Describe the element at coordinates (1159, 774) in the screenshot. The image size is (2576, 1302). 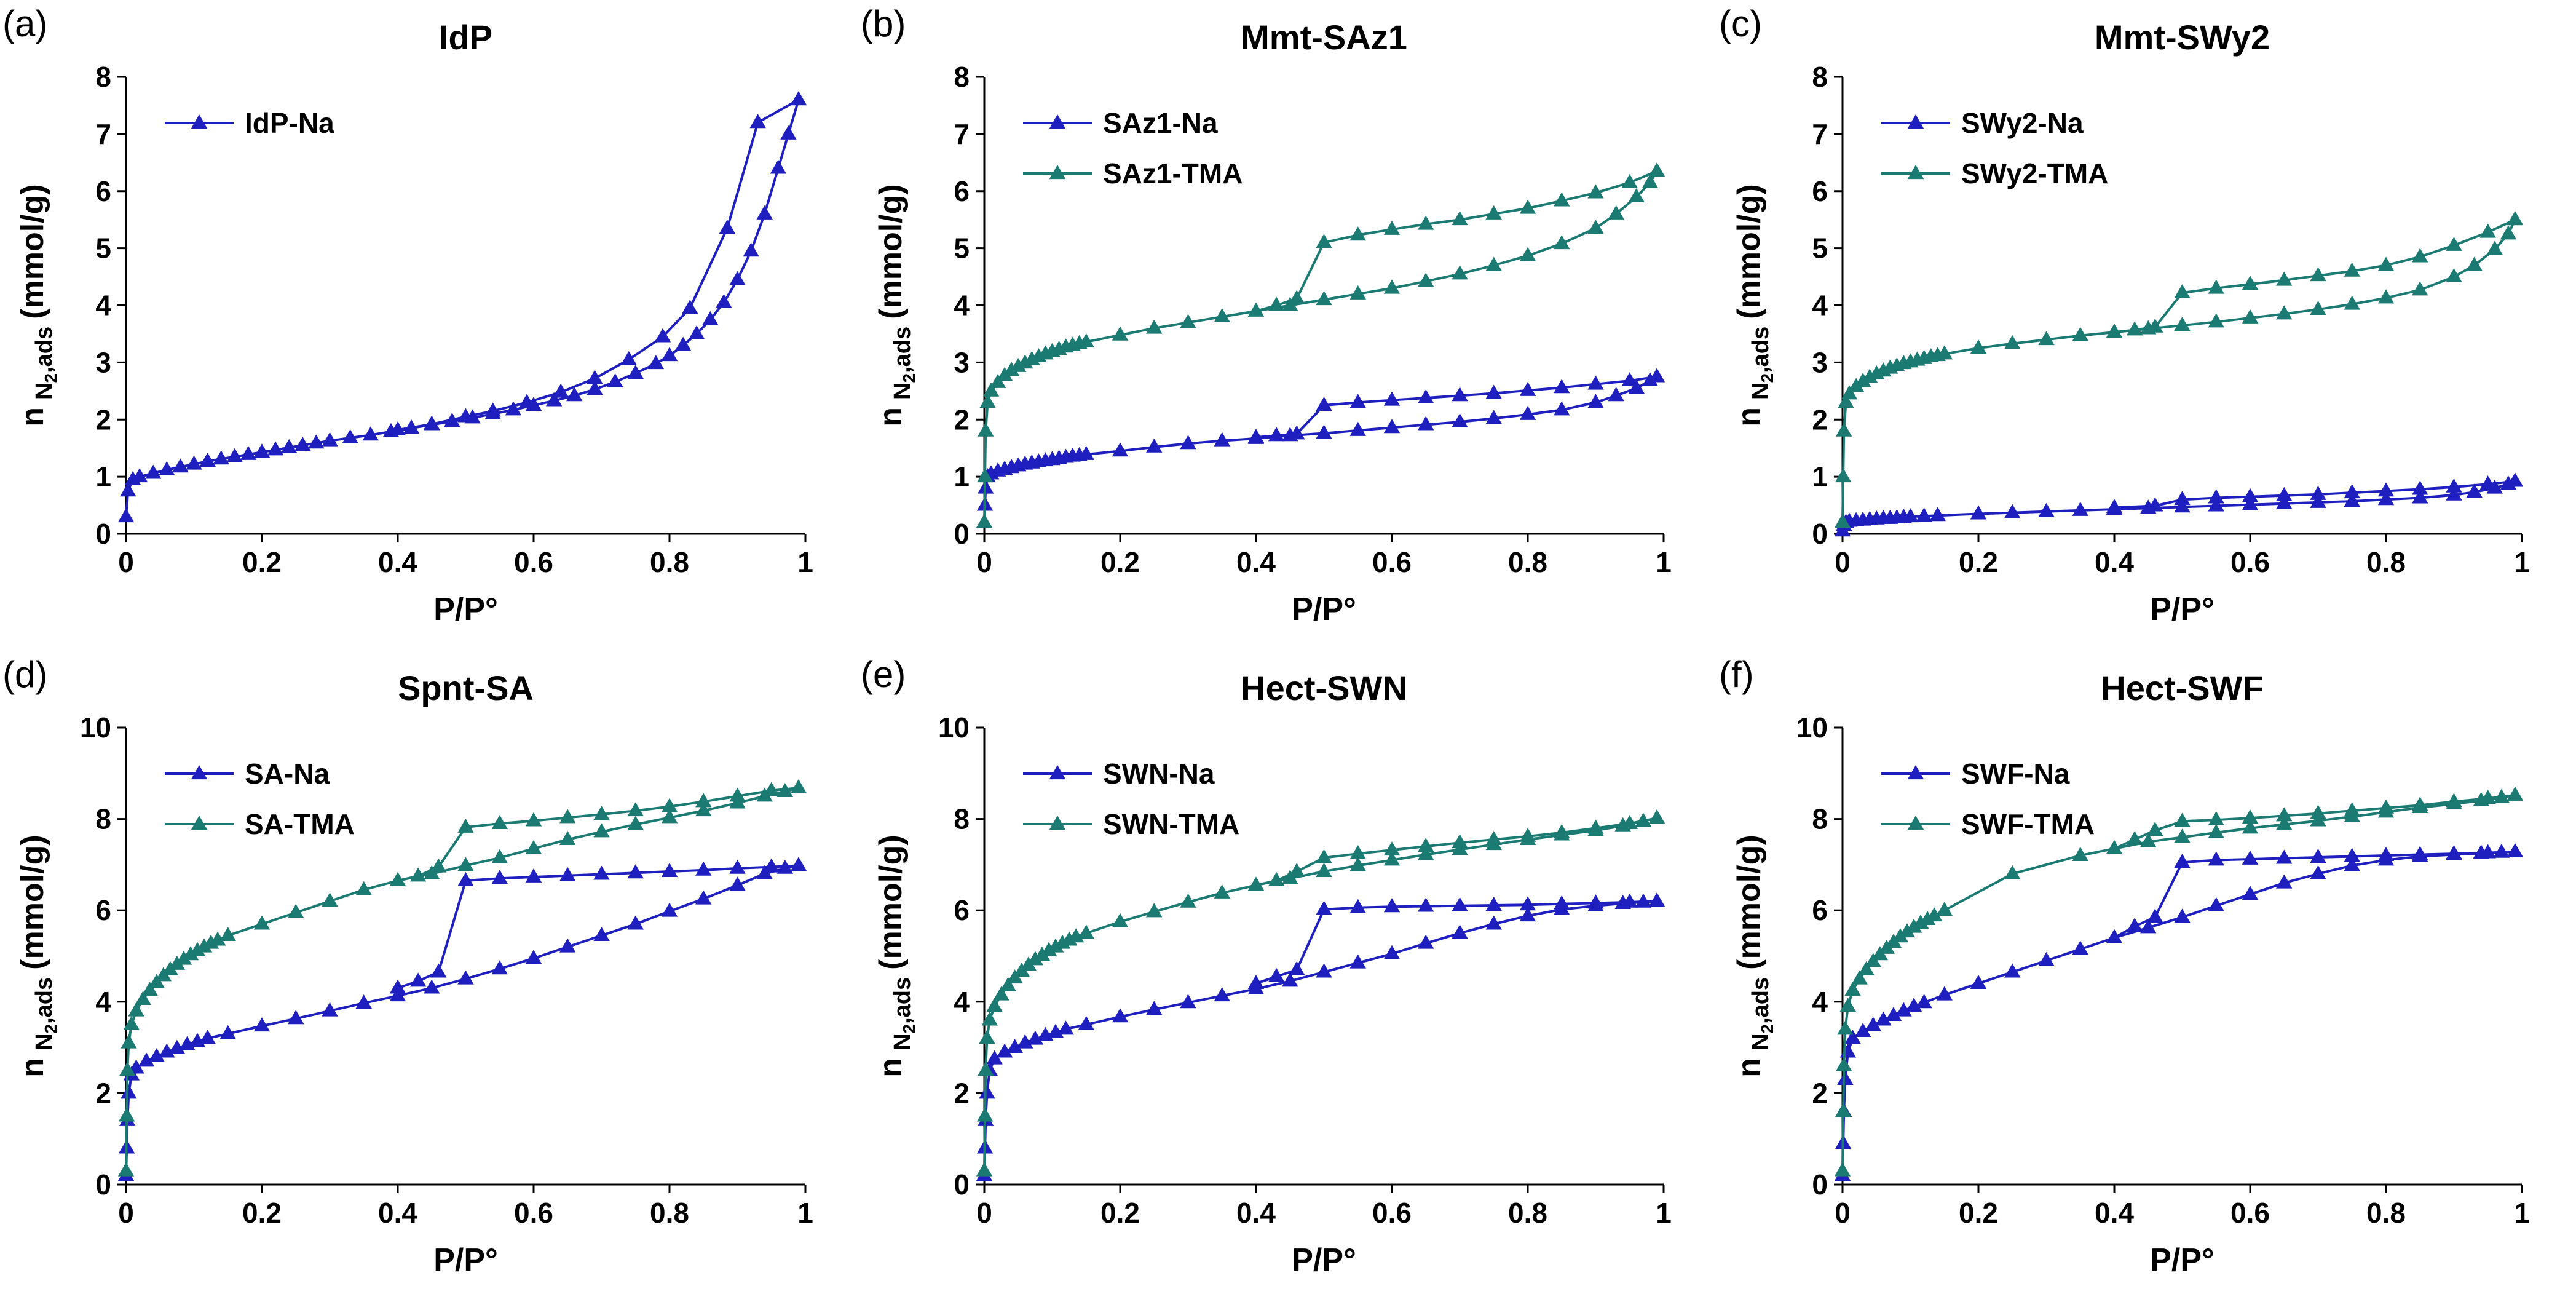
I see `legend-label: SWN-Na` at that location.